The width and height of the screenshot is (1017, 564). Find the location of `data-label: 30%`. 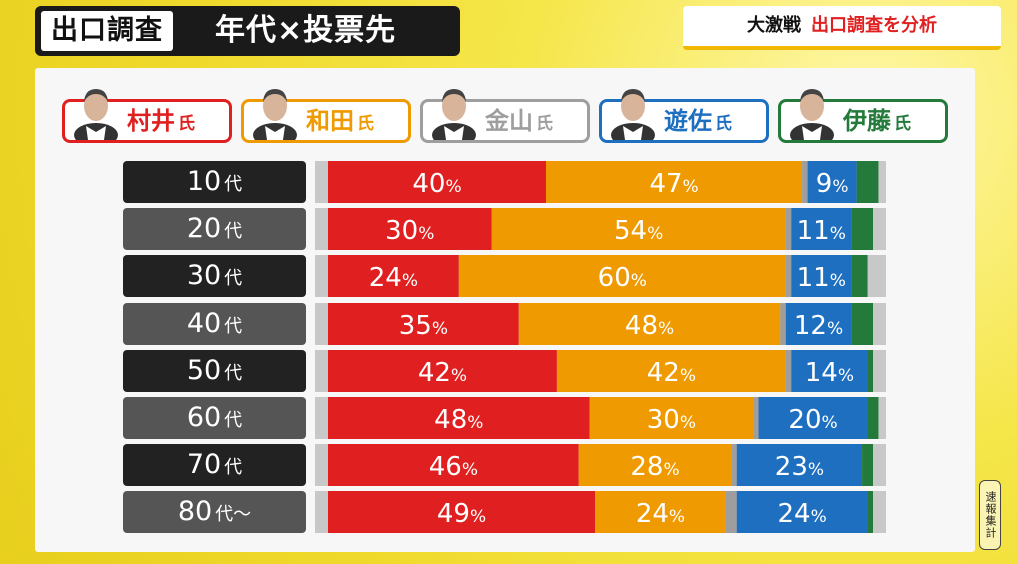

data-label: 30% is located at coordinates (671, 420).